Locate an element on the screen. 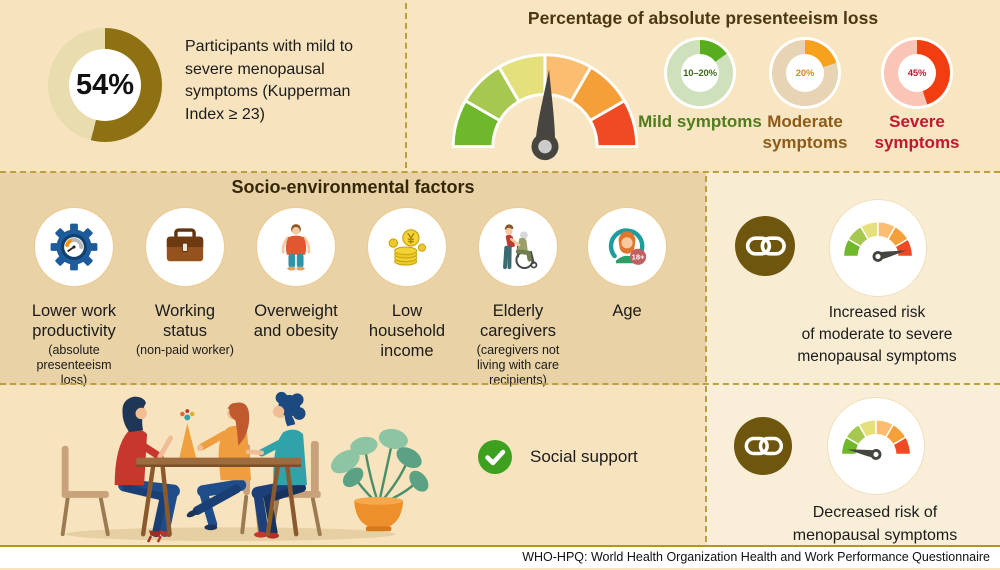 The height and width of the screenshot is (570, 1000). donut-moderate-value: 20% is located at coordinates (805, 73).